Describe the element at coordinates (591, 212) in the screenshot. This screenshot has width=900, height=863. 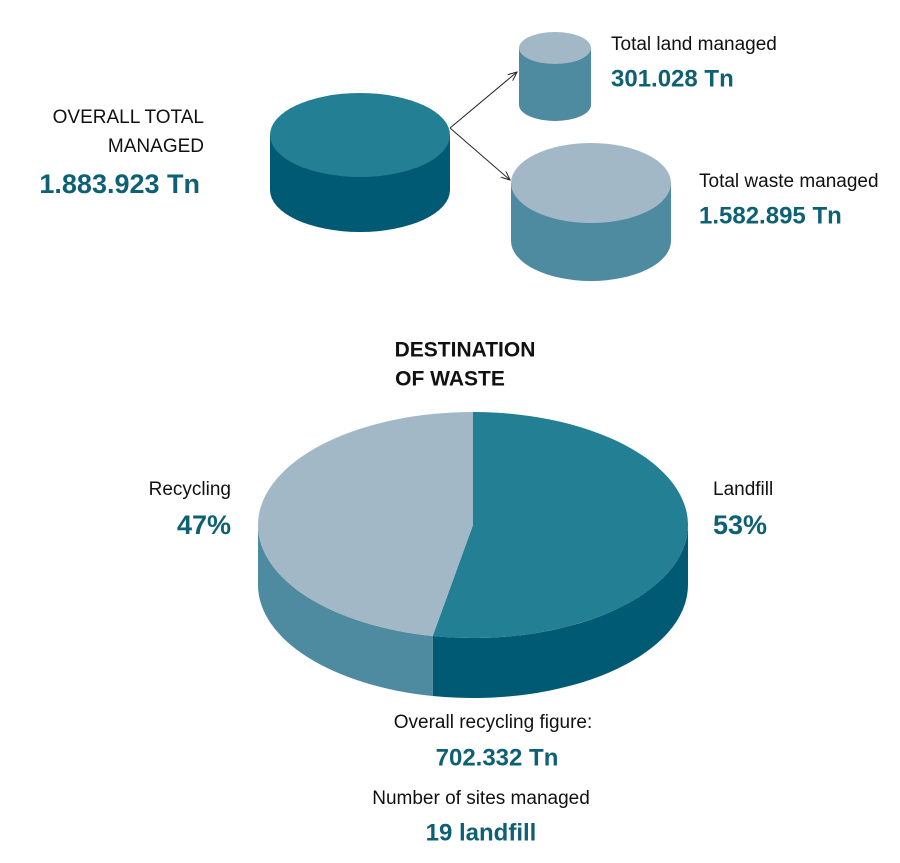
I see `waste-cylinder` at that location.